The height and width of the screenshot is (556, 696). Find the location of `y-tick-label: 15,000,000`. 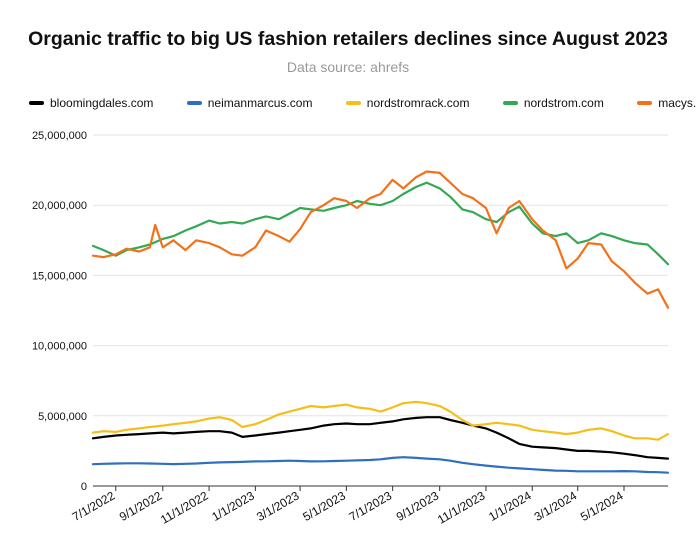

y-tick-label: 15,000,000 is located at coordinates (59, 276).